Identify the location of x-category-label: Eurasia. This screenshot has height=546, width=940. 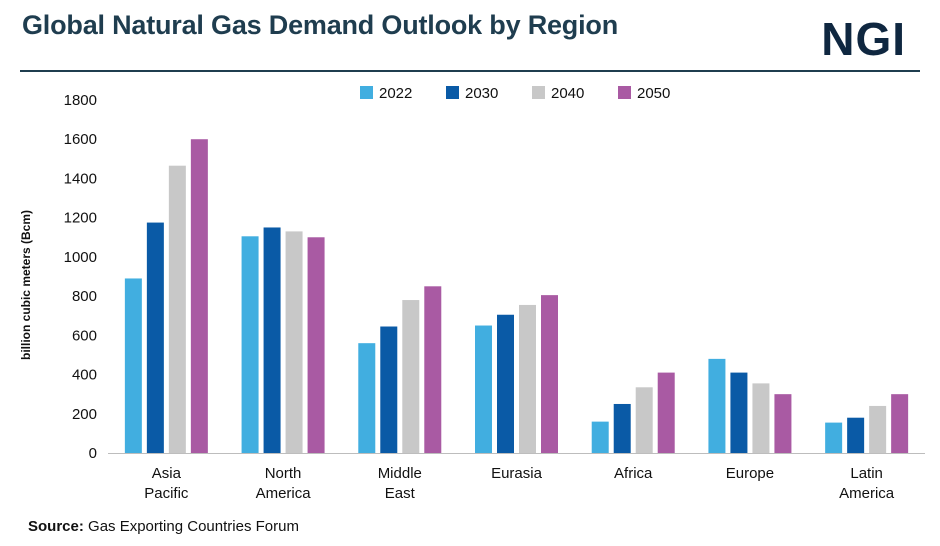
(517, 473).